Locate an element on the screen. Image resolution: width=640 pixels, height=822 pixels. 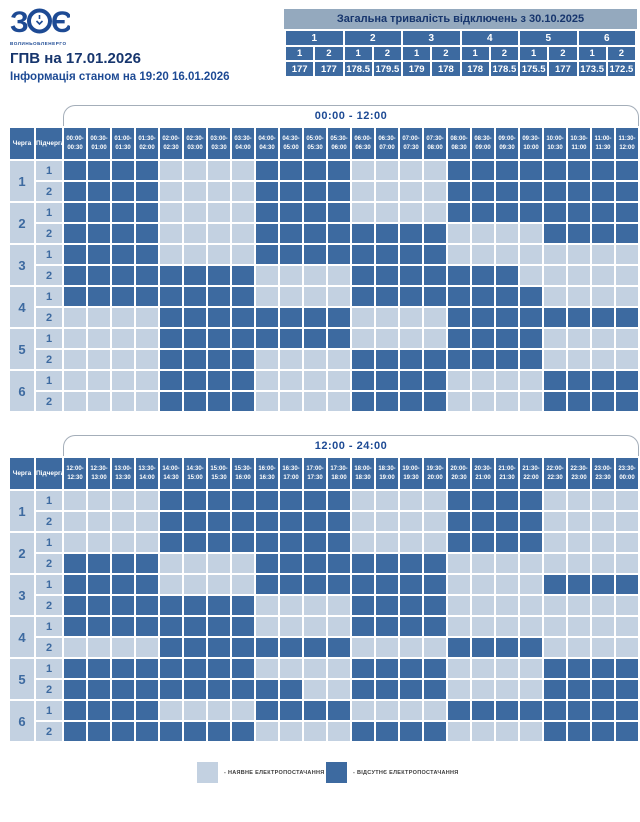
time-header-cell: 23:30- 00:00 is located at coordinates (627, 473).